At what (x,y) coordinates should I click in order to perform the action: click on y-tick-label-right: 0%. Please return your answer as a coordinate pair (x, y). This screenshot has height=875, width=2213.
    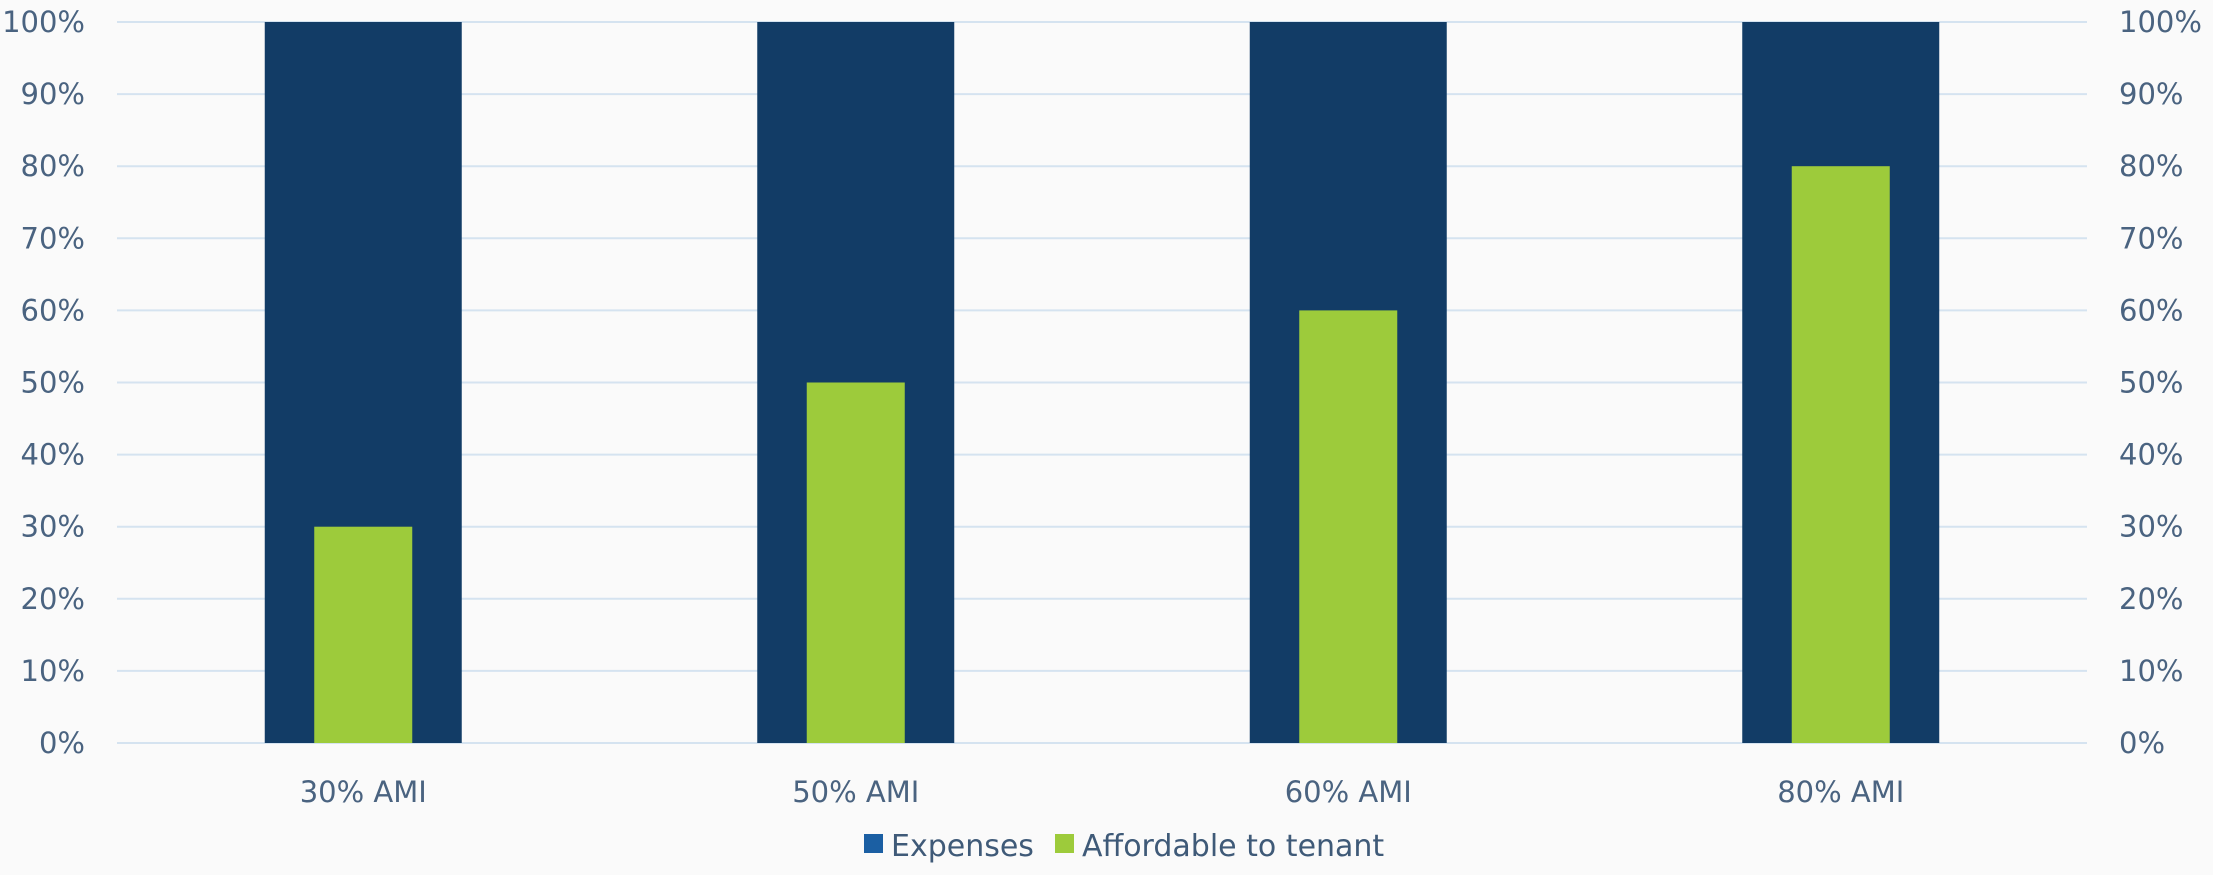
    Looking at the image, I should click on (2142, 743).